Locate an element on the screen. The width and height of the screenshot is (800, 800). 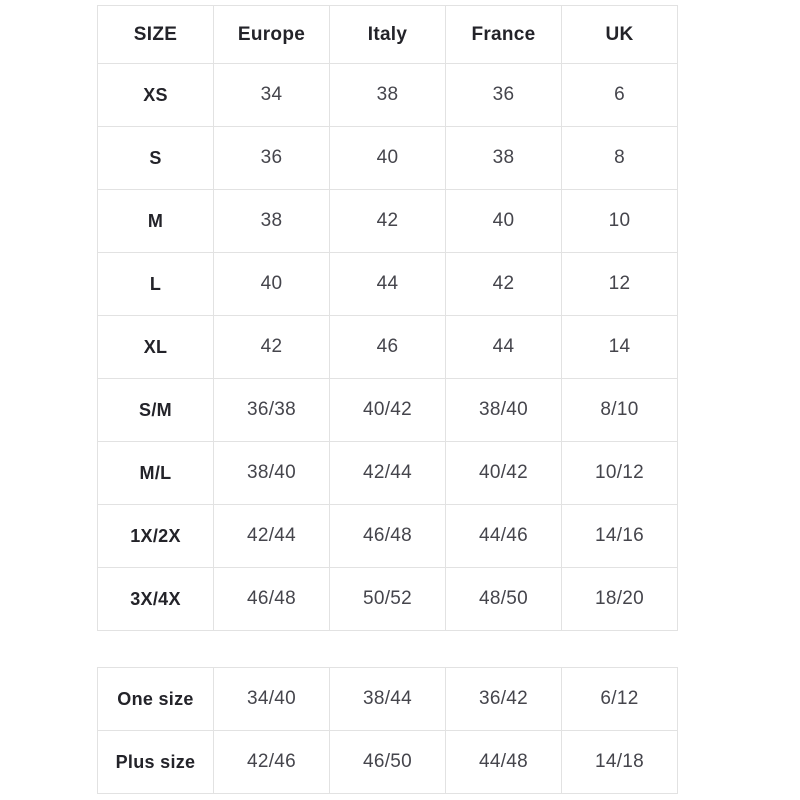
header-row: SIZE Europe Italy France UK is located at coordinates (387, 34).